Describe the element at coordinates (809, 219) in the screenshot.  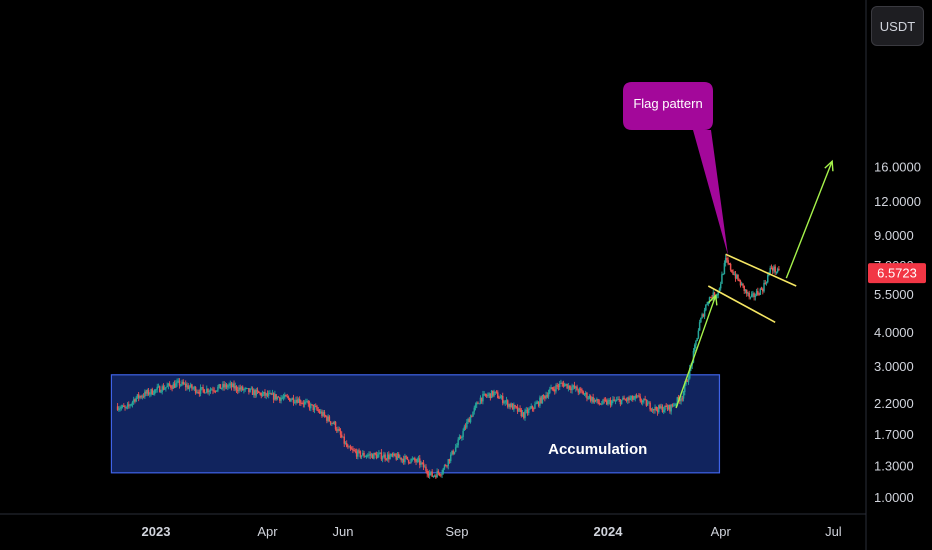
I see `target-arrow` at that location.